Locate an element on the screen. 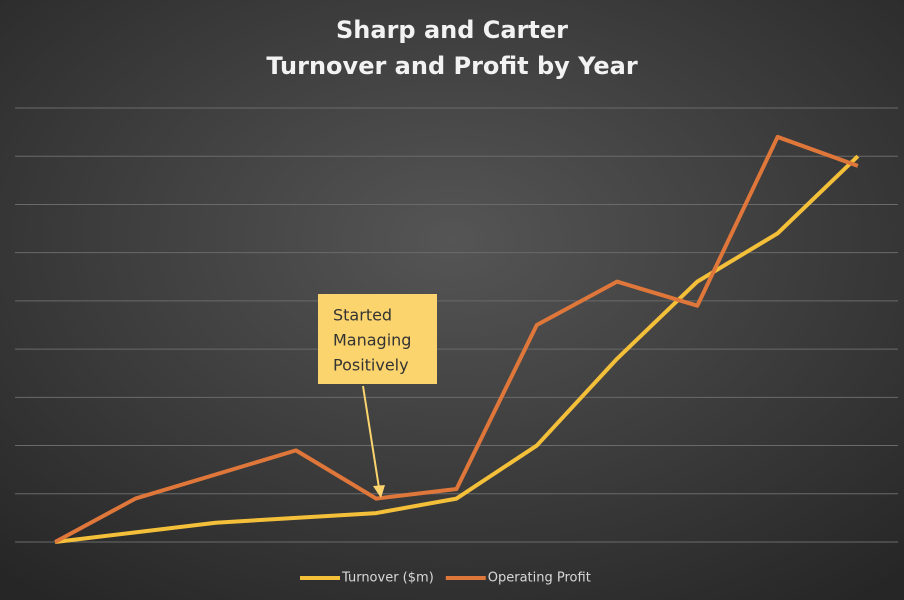 This screenshot has width=904, height=600. annotation-arrow is located at coordinates (371, 437).